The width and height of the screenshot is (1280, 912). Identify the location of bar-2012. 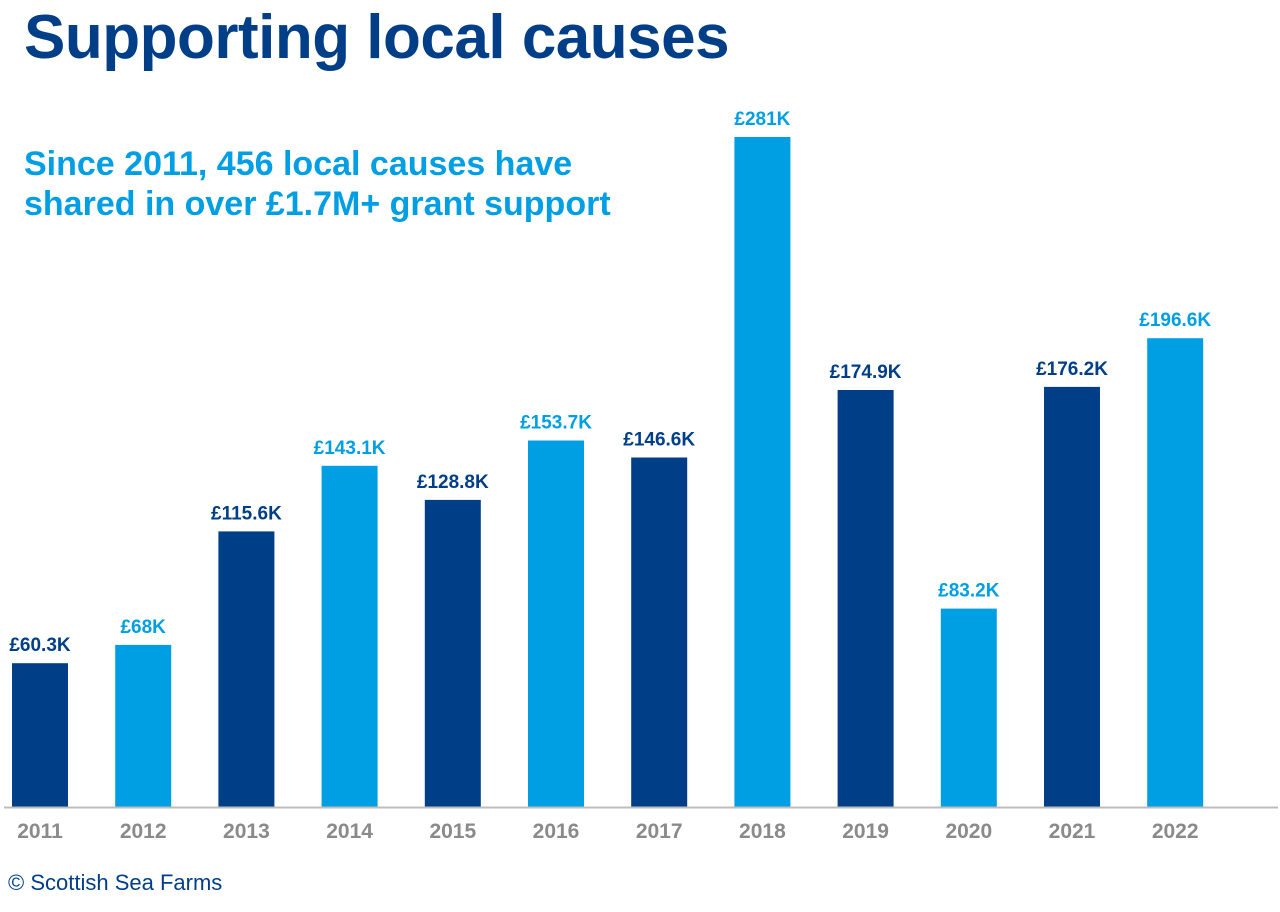
(143, 725).